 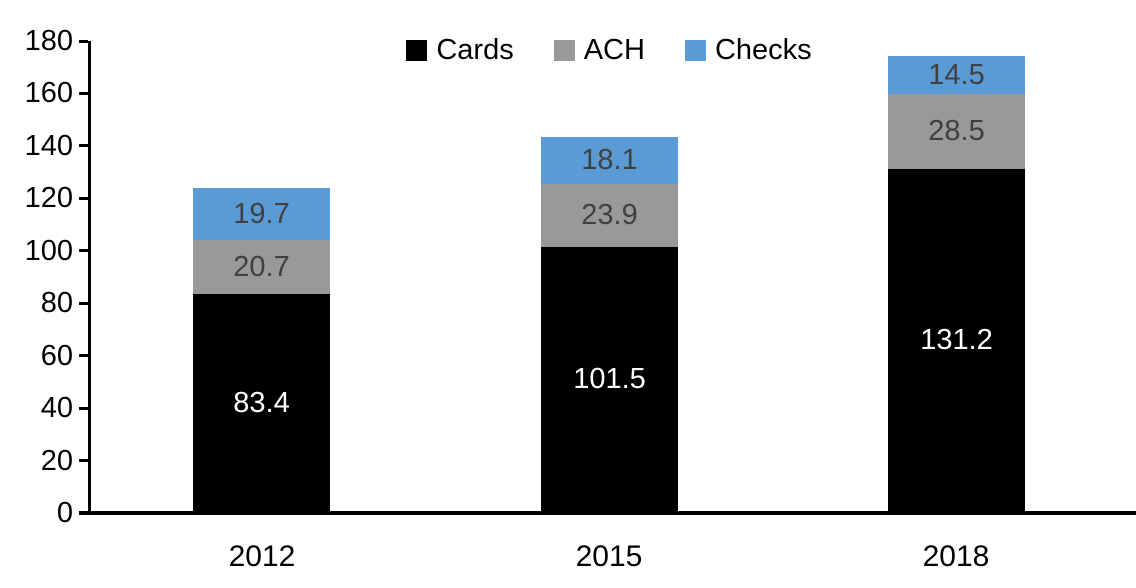 I want to click on y-axis-tick-label: 180, so click(x=48, y=41).